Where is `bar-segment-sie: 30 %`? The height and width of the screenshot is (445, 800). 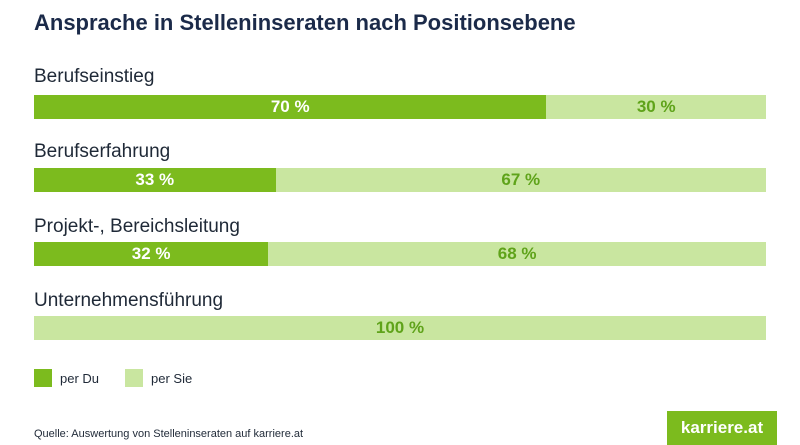
bar-segment-sie: 30 % is located at coordinates (656, 107).